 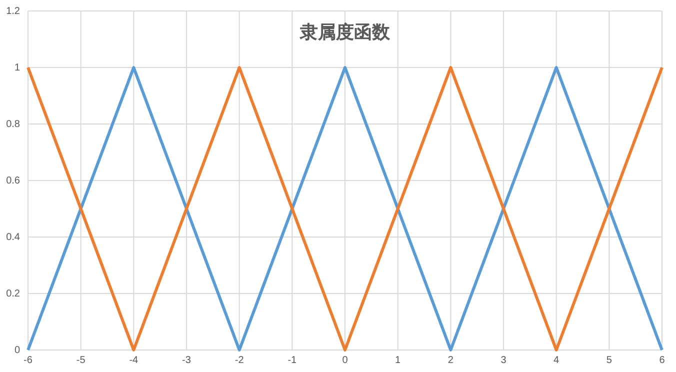 I want to click on y-tick-label: 0.8, so click(x=13, y=124).